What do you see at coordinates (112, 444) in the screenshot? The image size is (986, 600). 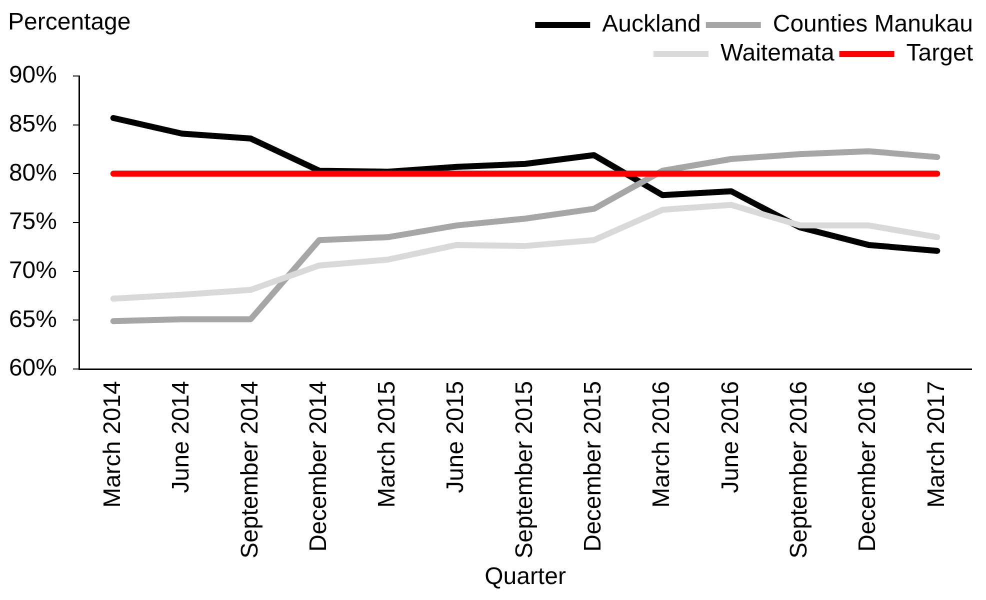 I see `x-tick-label: March 2014` at bounding box center [112, 444].